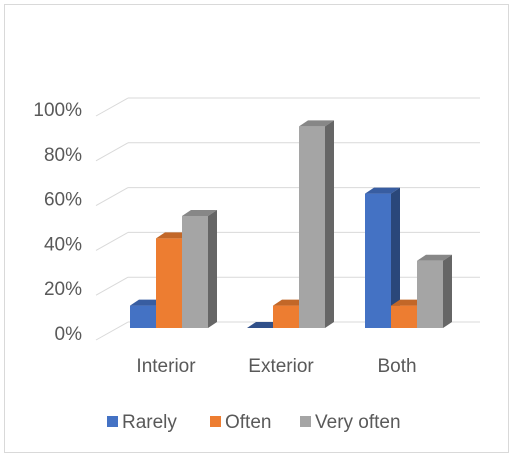 Image resolution: width=511 pixels, height=455 pixels. I want to click on legend-label: Often, so click(248, 422).